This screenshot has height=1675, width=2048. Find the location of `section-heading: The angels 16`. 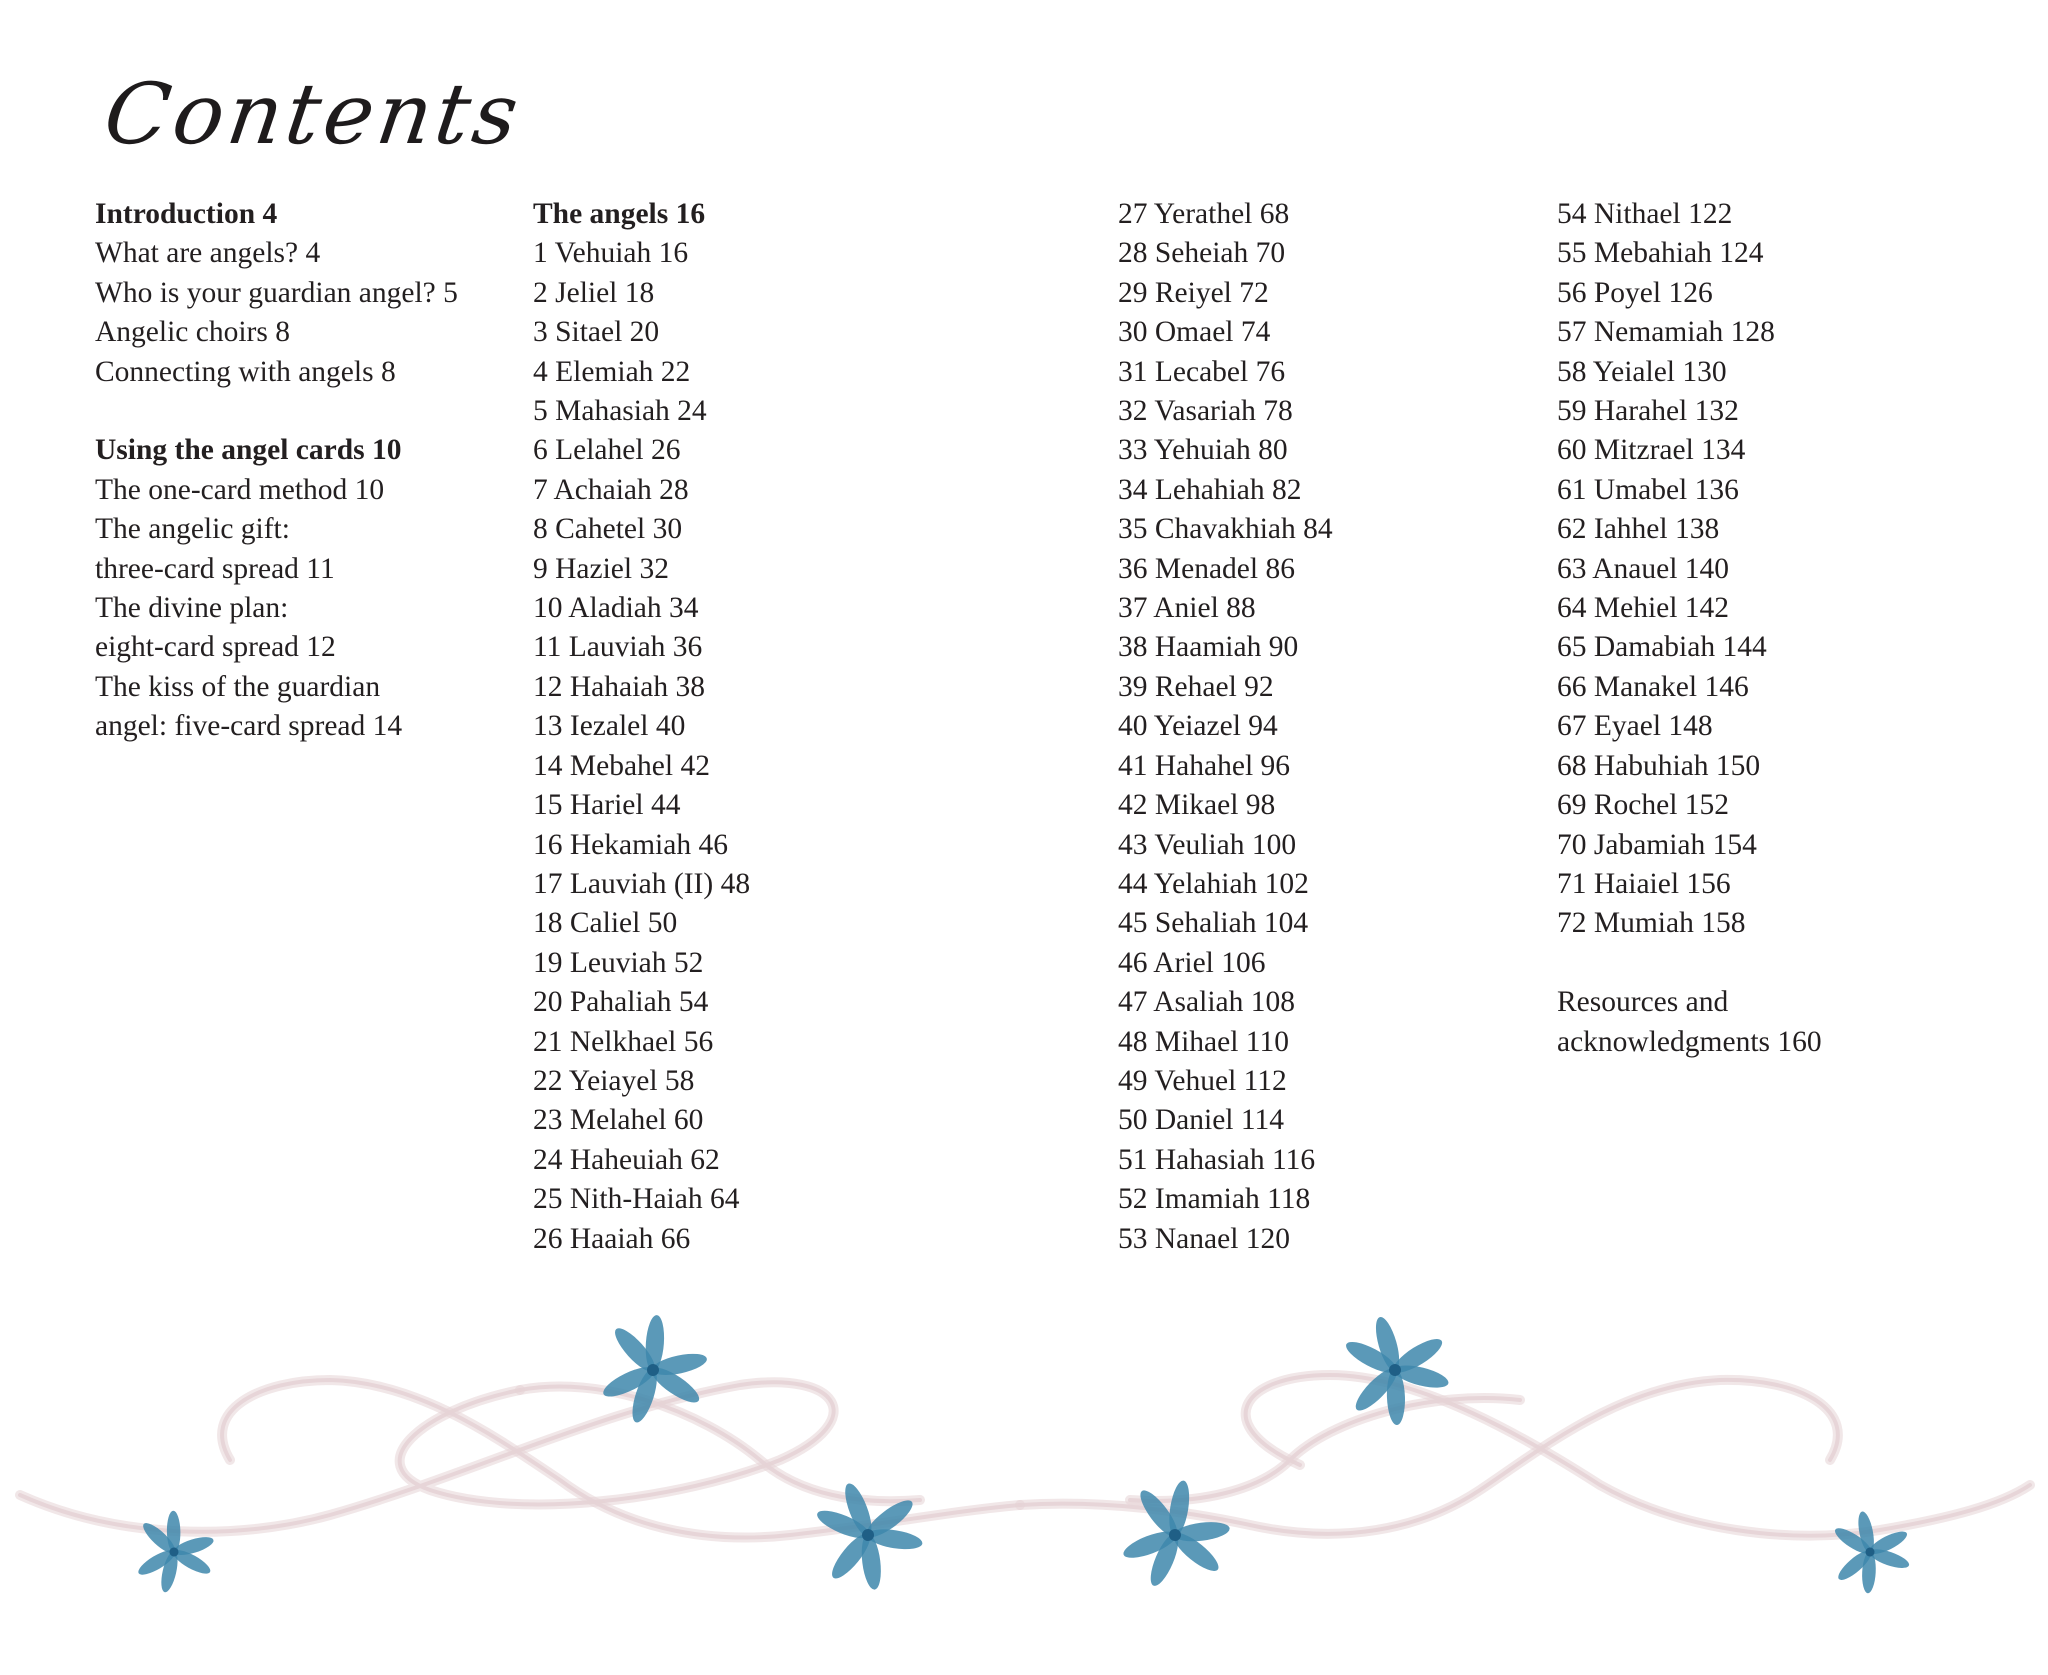

section-heading: The angels 16 is located at coordinates (641, 214).